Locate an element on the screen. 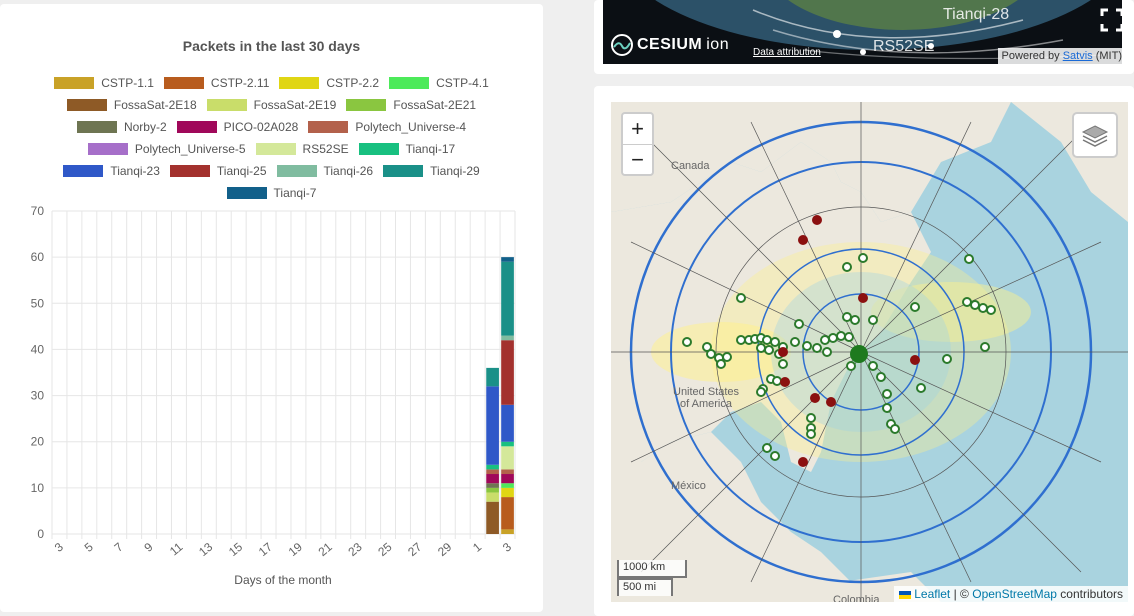 Image resolution: width=1134 pixels, height=616 pixels. legend-item: FossaSat-2E19 is located at coordinates (271, 105).